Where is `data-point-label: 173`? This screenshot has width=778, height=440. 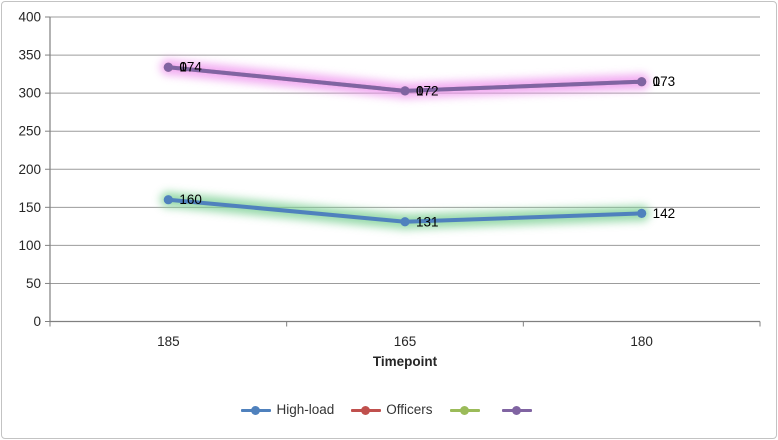
data-point-label: 173 is located at coordinates (664, 81).